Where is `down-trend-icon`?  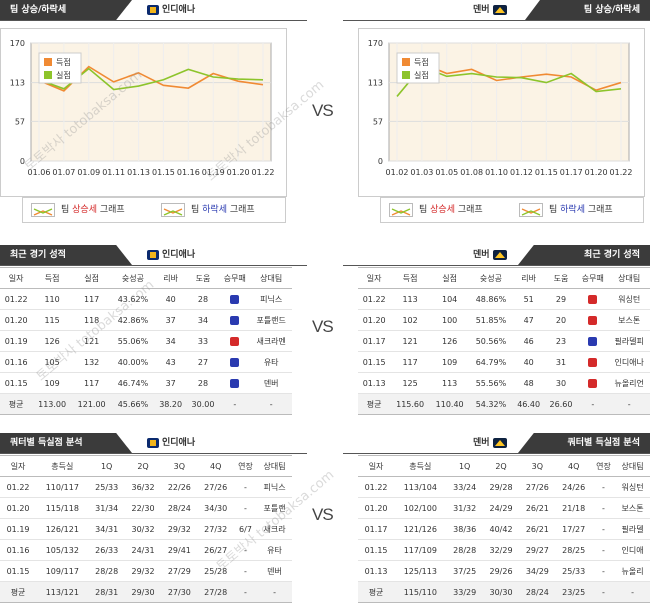
down-trend-icon is located at coordinates (173, 209).